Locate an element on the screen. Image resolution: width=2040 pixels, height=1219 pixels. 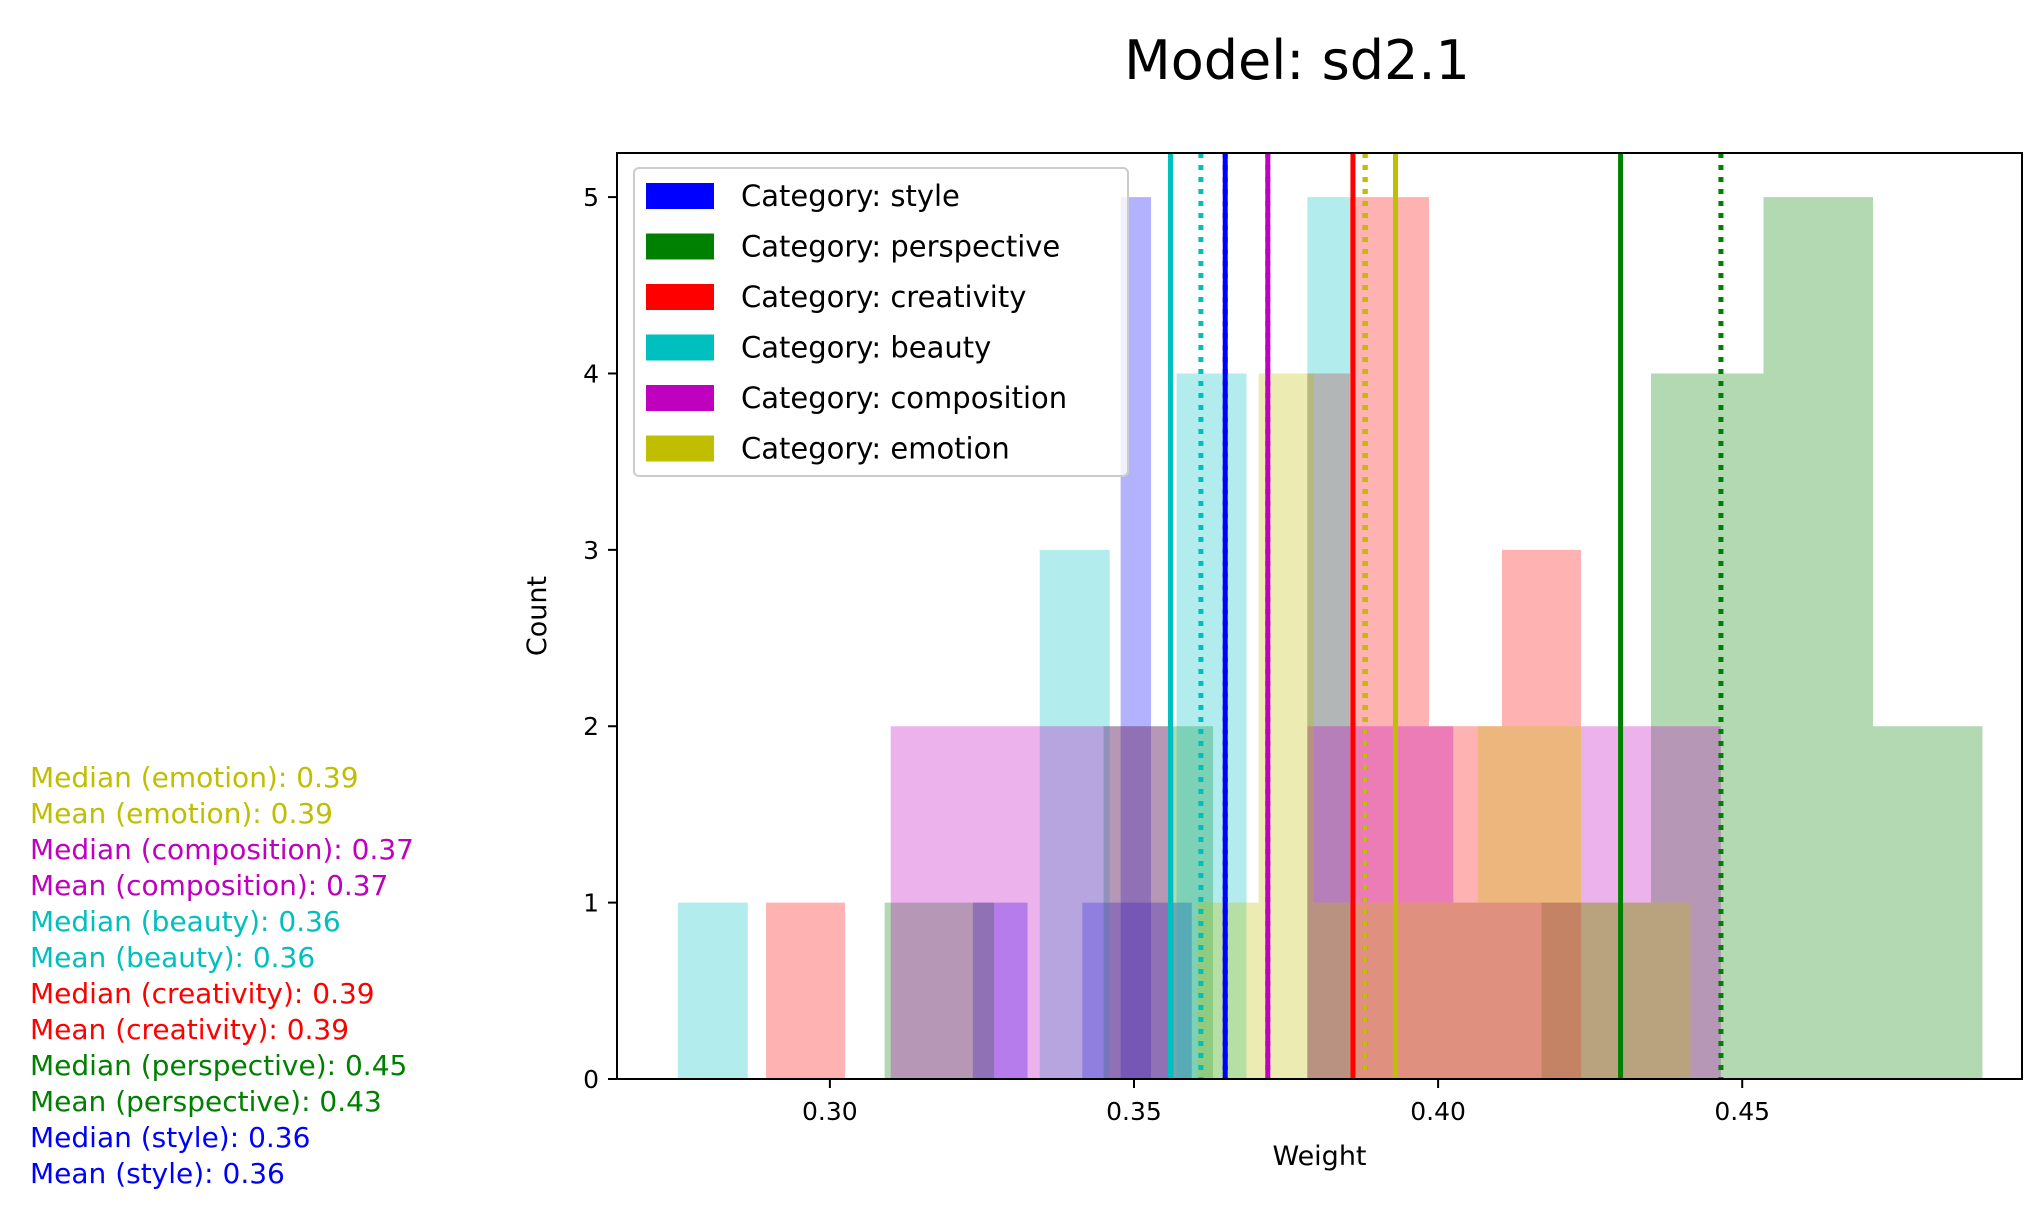
stat-annotation: Median (beauty): 0.36 is located at coordinates (185, 921).